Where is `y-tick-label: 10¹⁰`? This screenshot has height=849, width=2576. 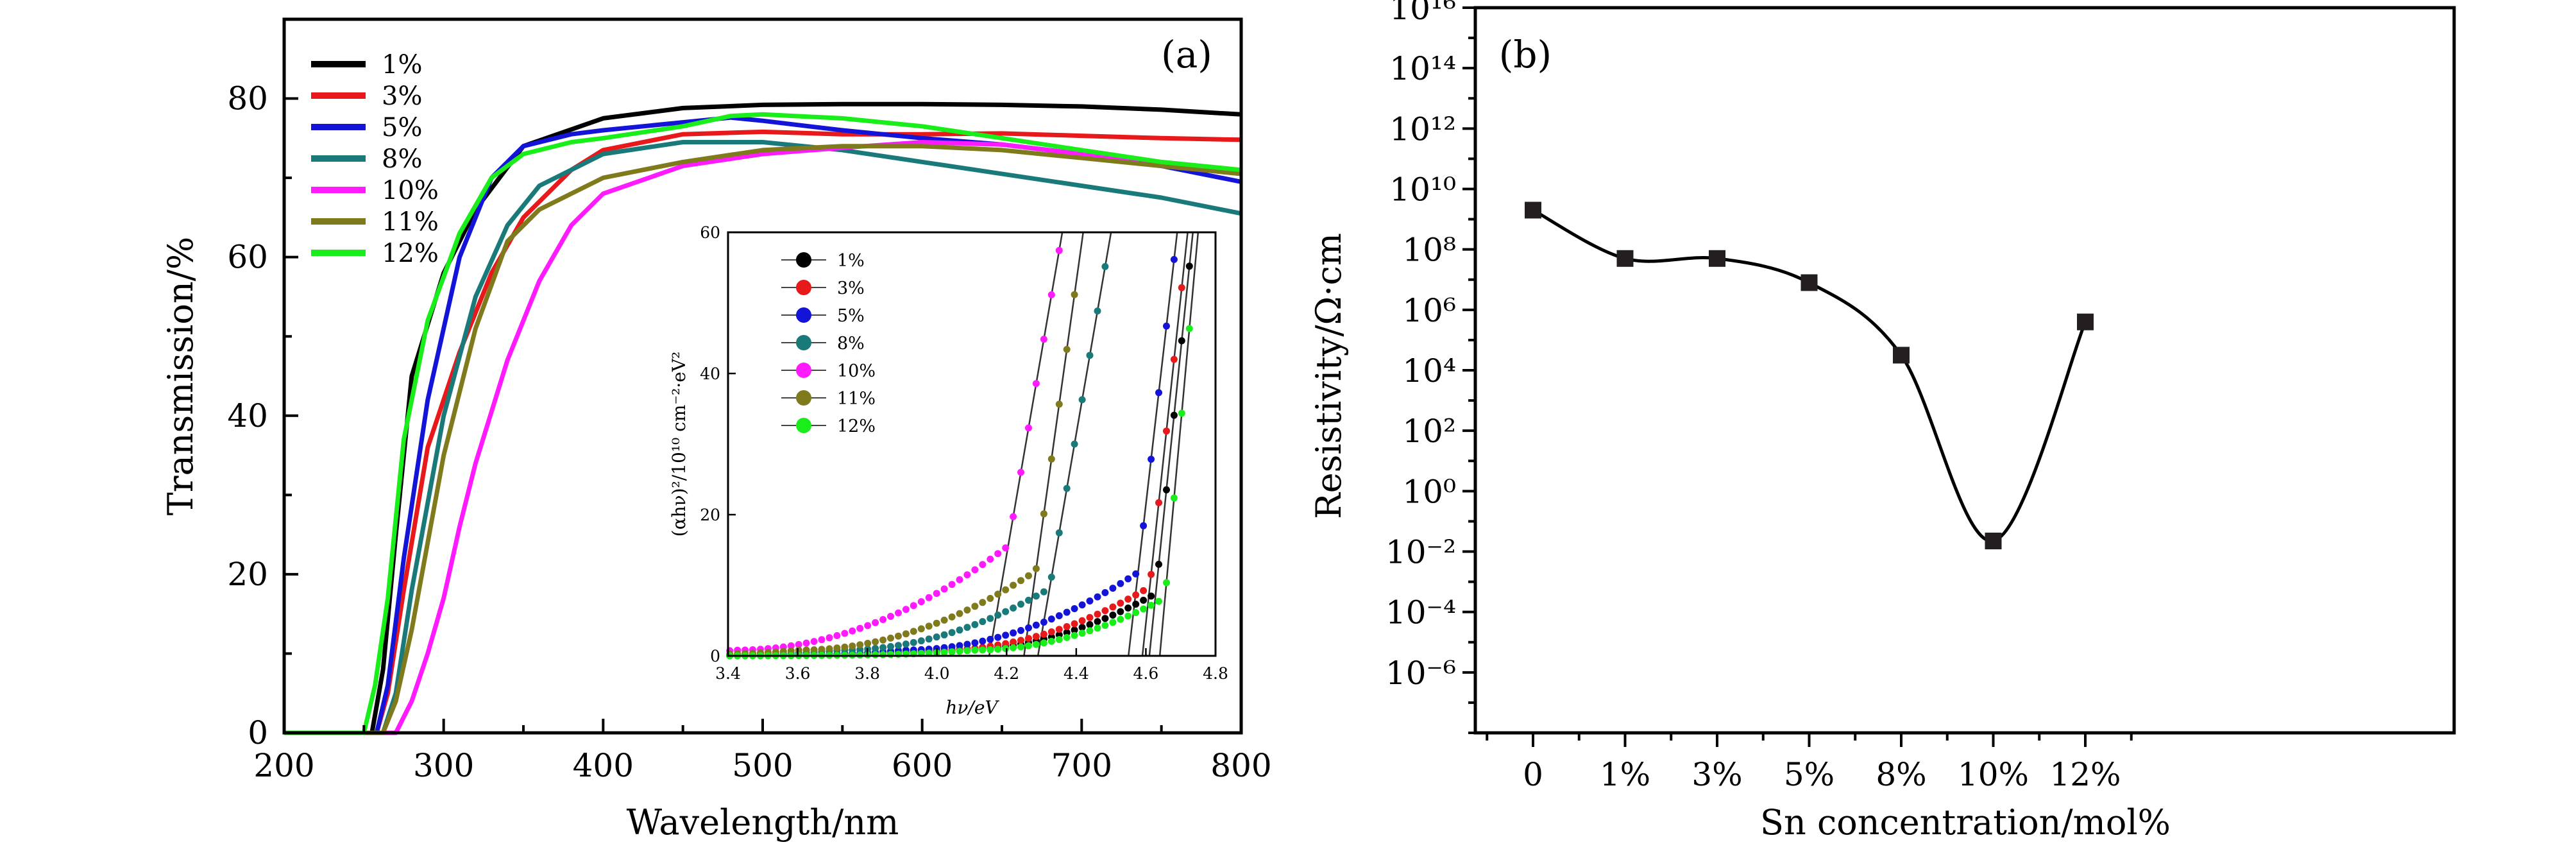
y-tick-label: 10¹⁰ is located at coordinates (1422, 190).